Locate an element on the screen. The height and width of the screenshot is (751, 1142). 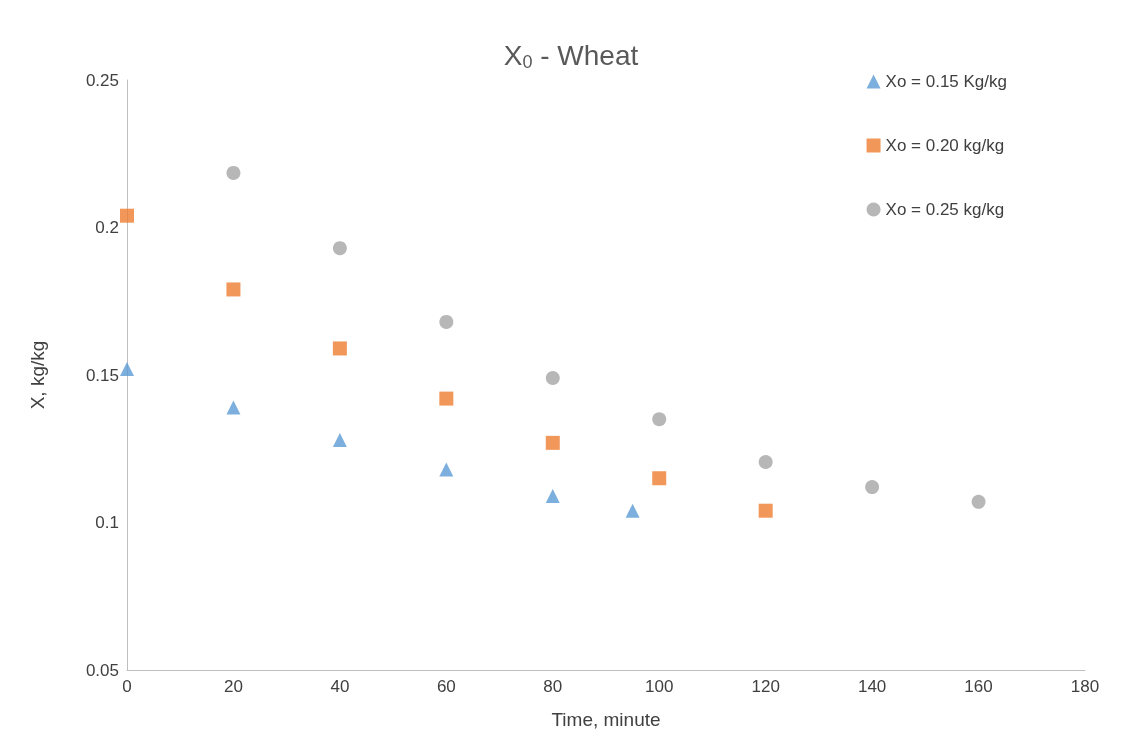
y-tick-label: 0.2 is located at coordinates (107, 227).